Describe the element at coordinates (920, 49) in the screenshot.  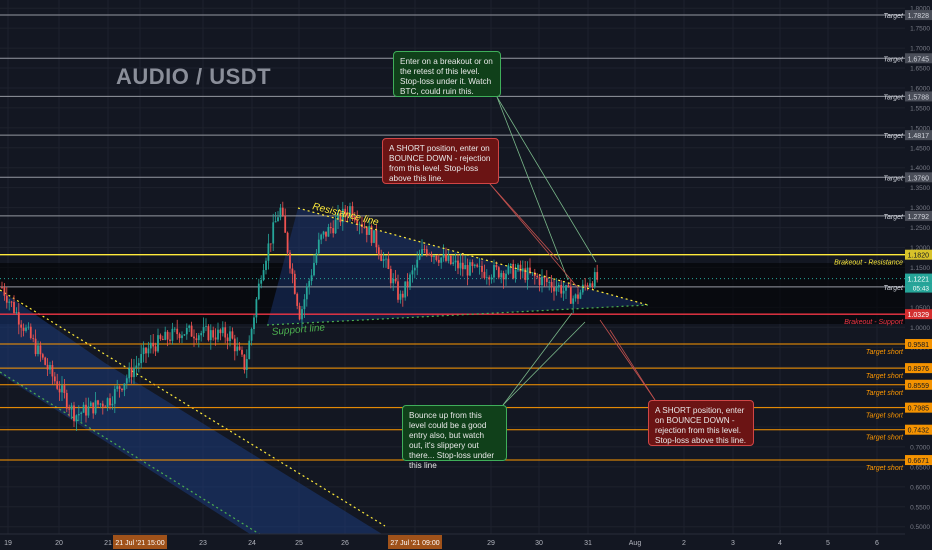
I see `y-tick-label: 1.7000` at that location.